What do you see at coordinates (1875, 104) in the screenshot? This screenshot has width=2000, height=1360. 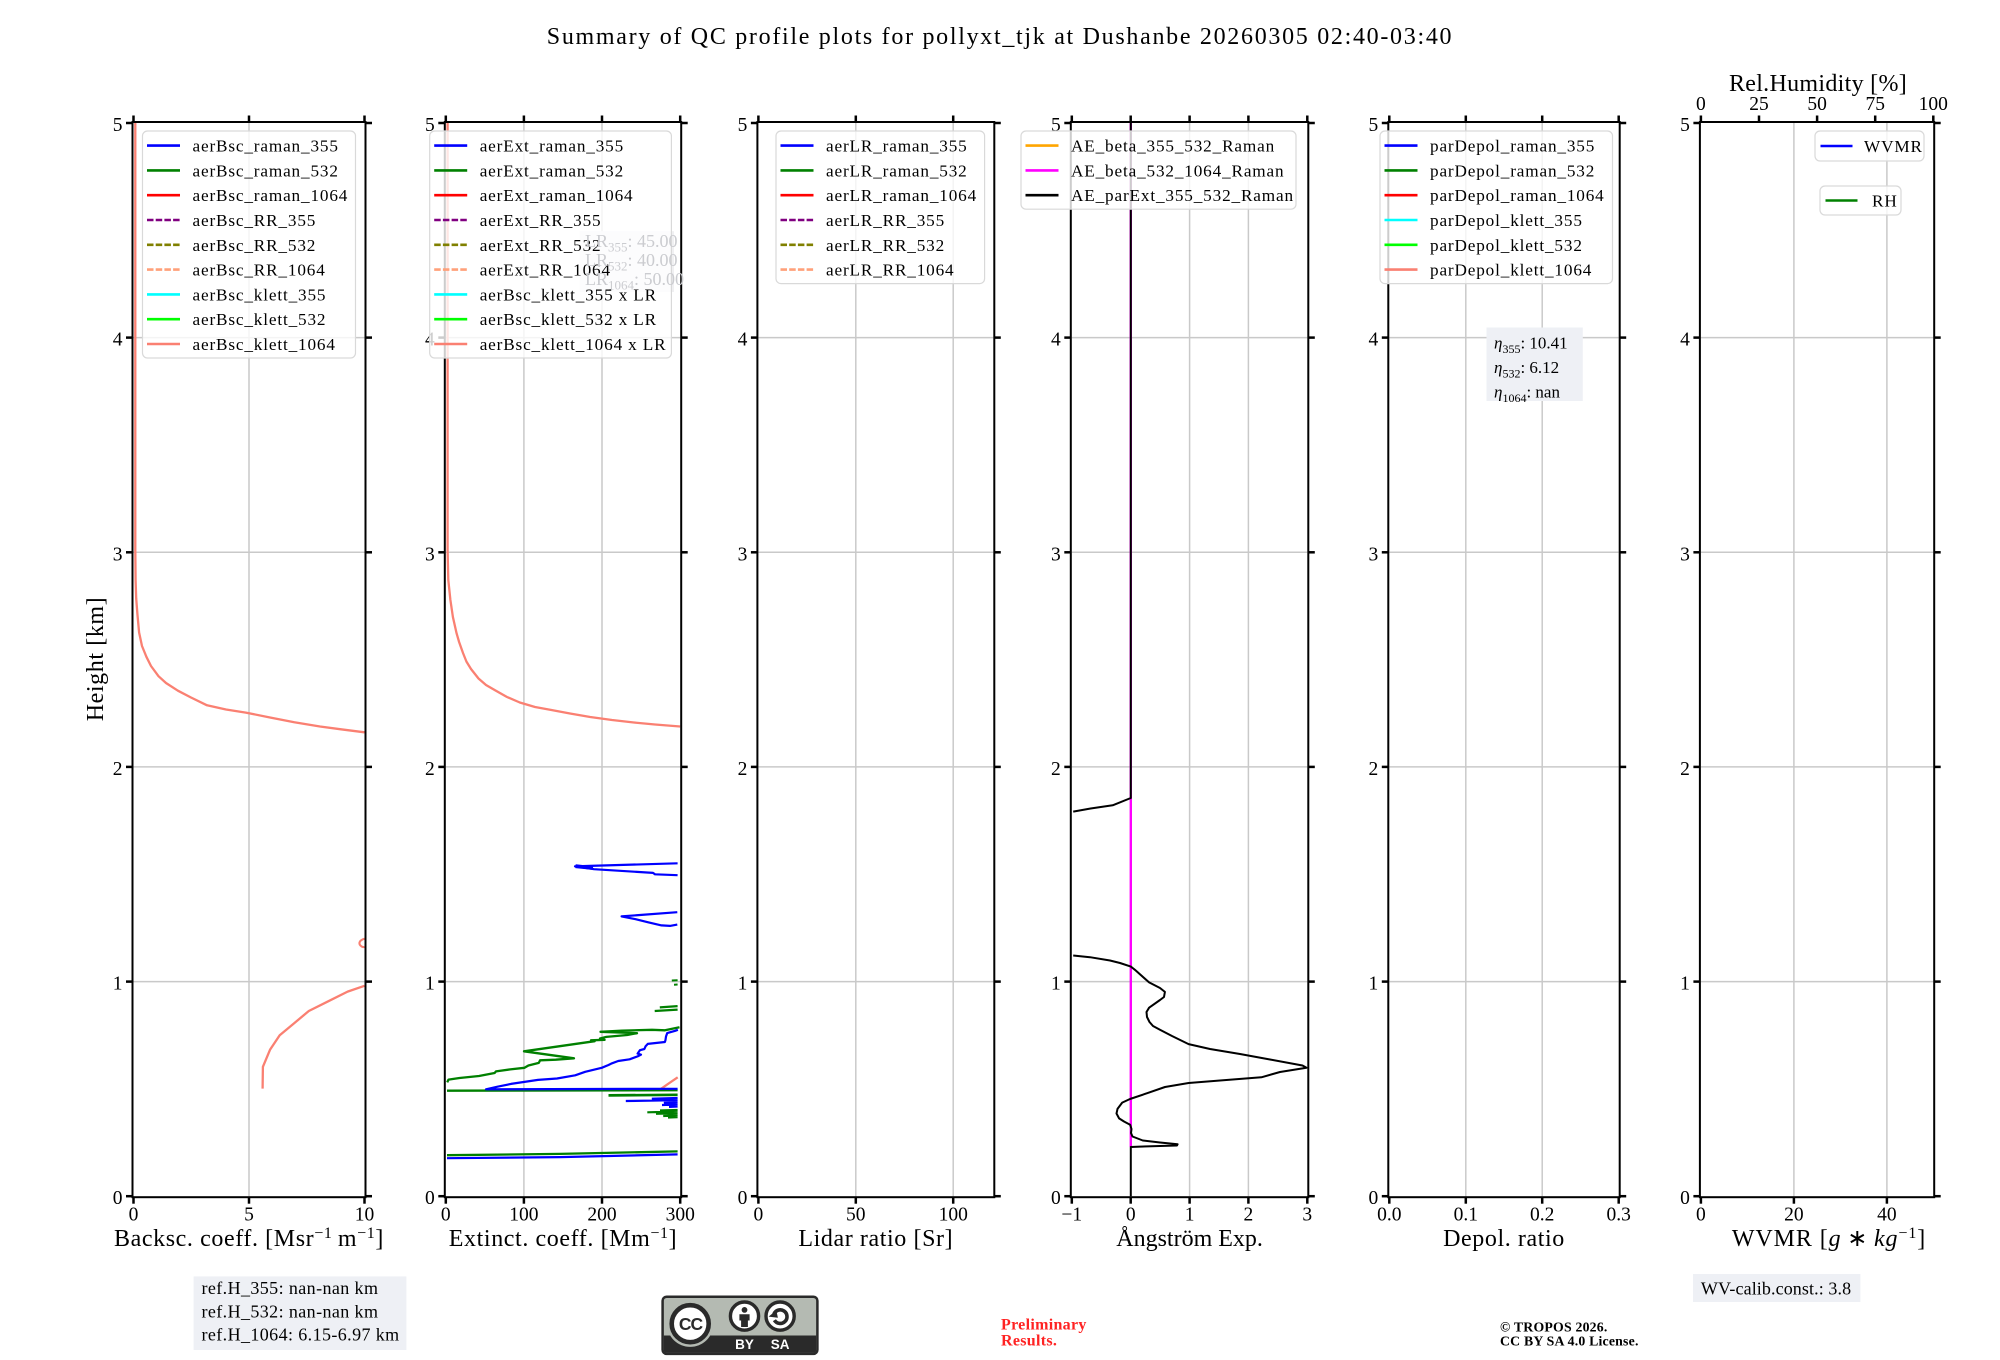 I see `svg-text: 75` at bounding box center [1875, 104].